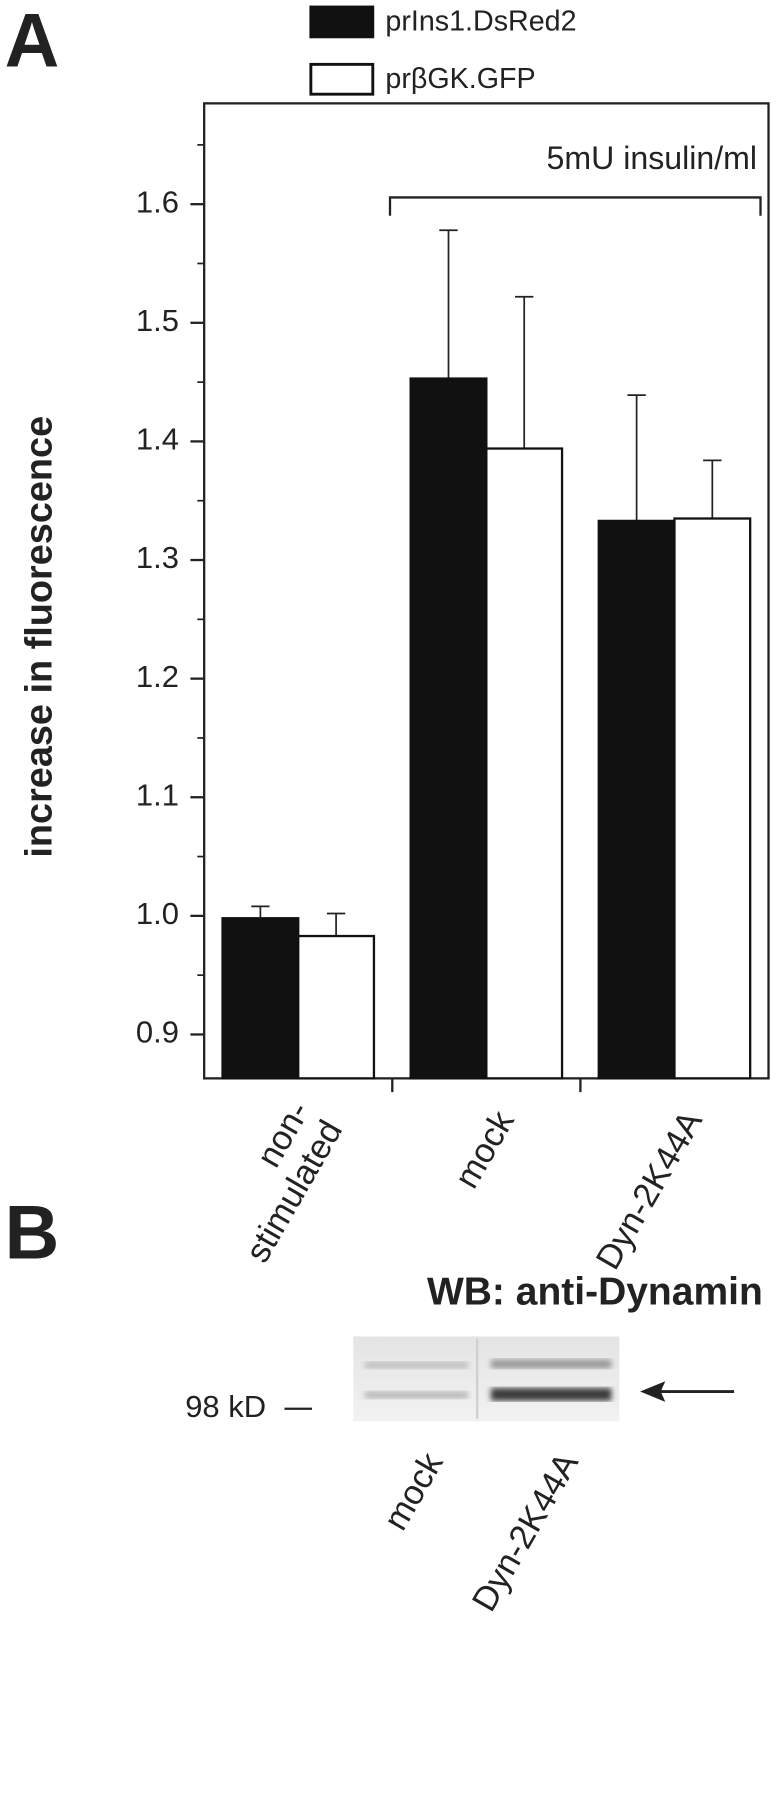  What do you see at coordinates (575, 206) in the screenshot?
I see `bracket` at bounding box center [575, 206].